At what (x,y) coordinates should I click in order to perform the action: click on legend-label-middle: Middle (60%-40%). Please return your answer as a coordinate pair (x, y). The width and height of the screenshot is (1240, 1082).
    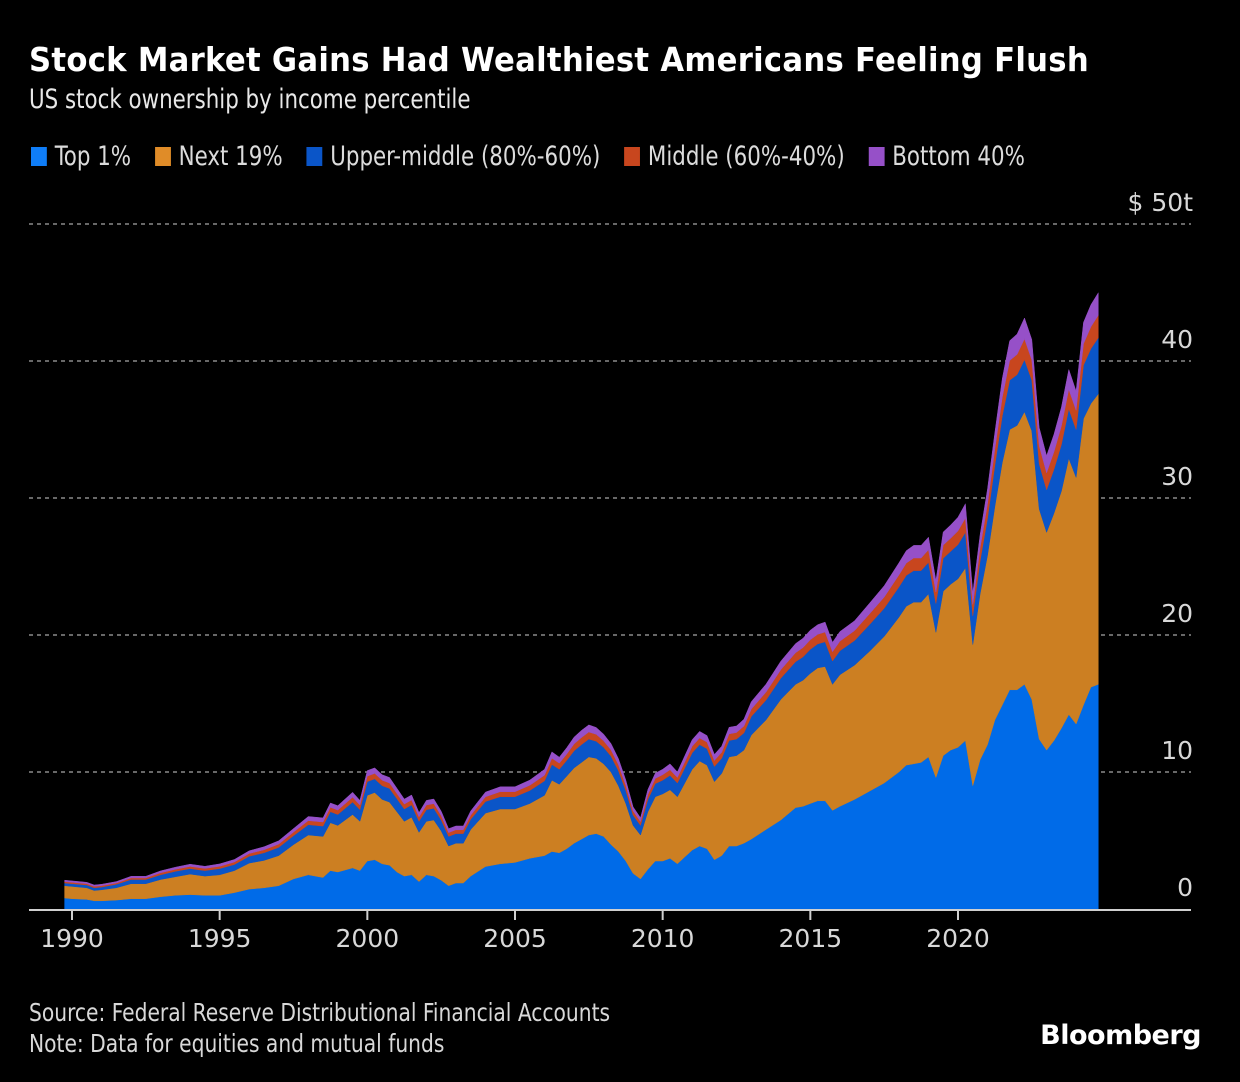
    Looking at the image, I should click on (746, 156).